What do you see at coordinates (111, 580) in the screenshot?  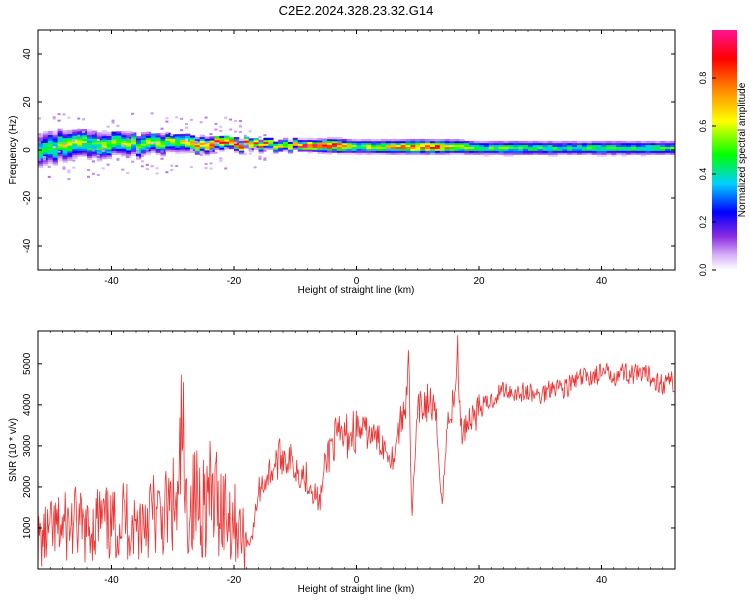 I see `snr-x-tick-label: -40` at bounding box center [111, 580].